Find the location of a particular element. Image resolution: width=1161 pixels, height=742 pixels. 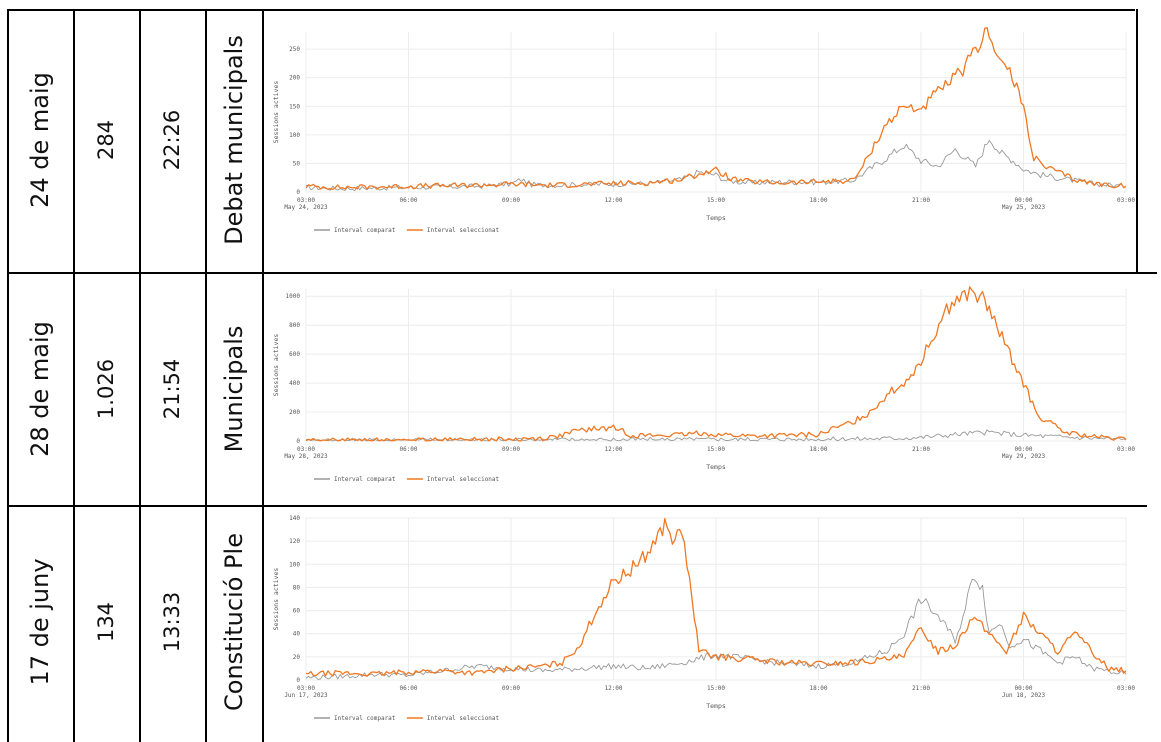

x-tick-date-label: Jun 17, 2023 is located at coordinates (306, 695).